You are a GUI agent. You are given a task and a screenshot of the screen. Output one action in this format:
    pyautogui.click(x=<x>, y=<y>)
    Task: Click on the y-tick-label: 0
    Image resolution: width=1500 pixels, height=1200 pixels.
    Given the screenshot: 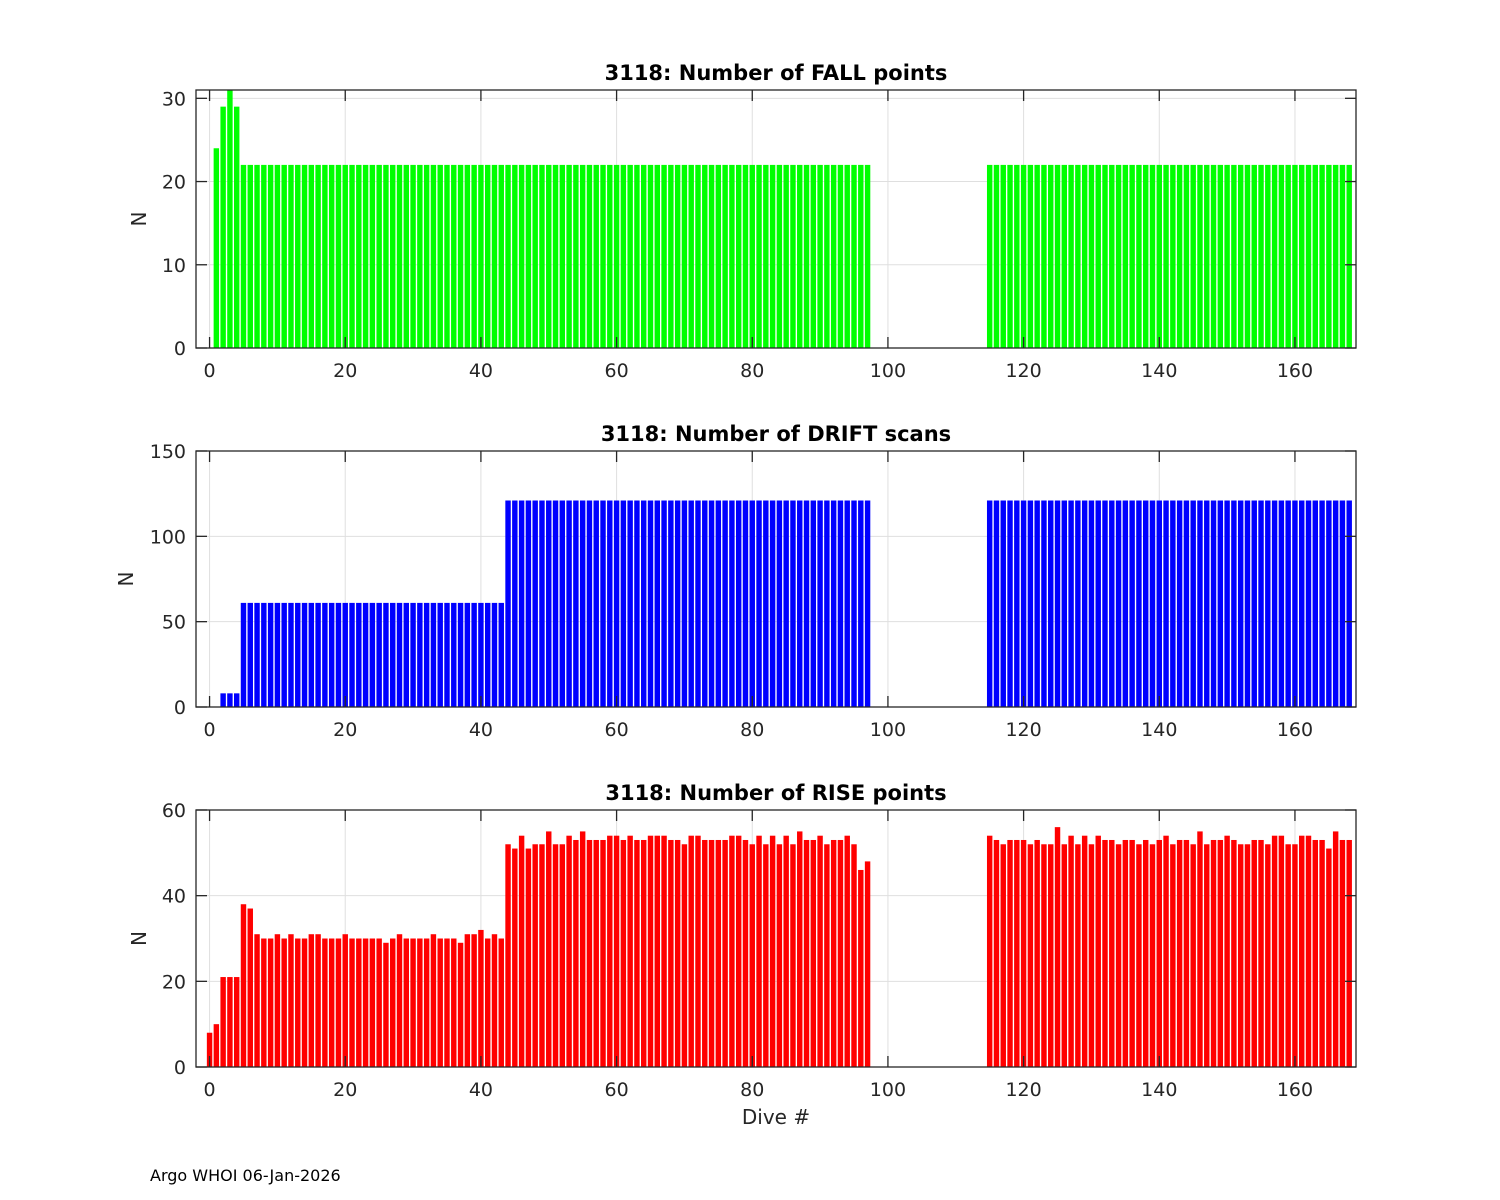 What is the action you would take?
    pyautogui.click(x=180, y=1068)
    